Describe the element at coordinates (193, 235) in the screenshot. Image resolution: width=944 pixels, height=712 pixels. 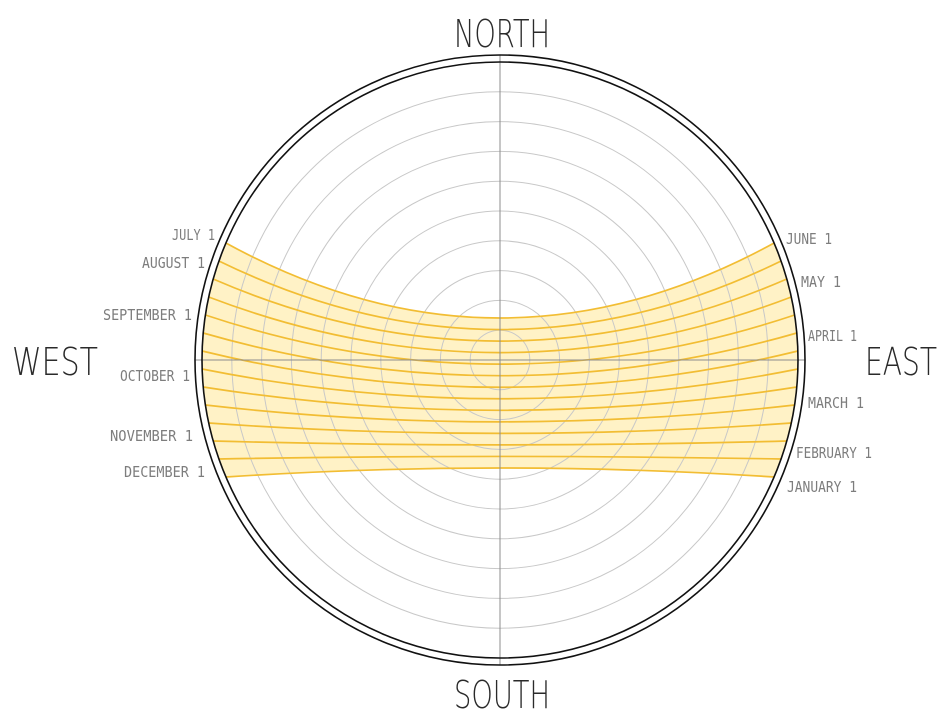
I see `date-label-july: JULY 1` at that location.